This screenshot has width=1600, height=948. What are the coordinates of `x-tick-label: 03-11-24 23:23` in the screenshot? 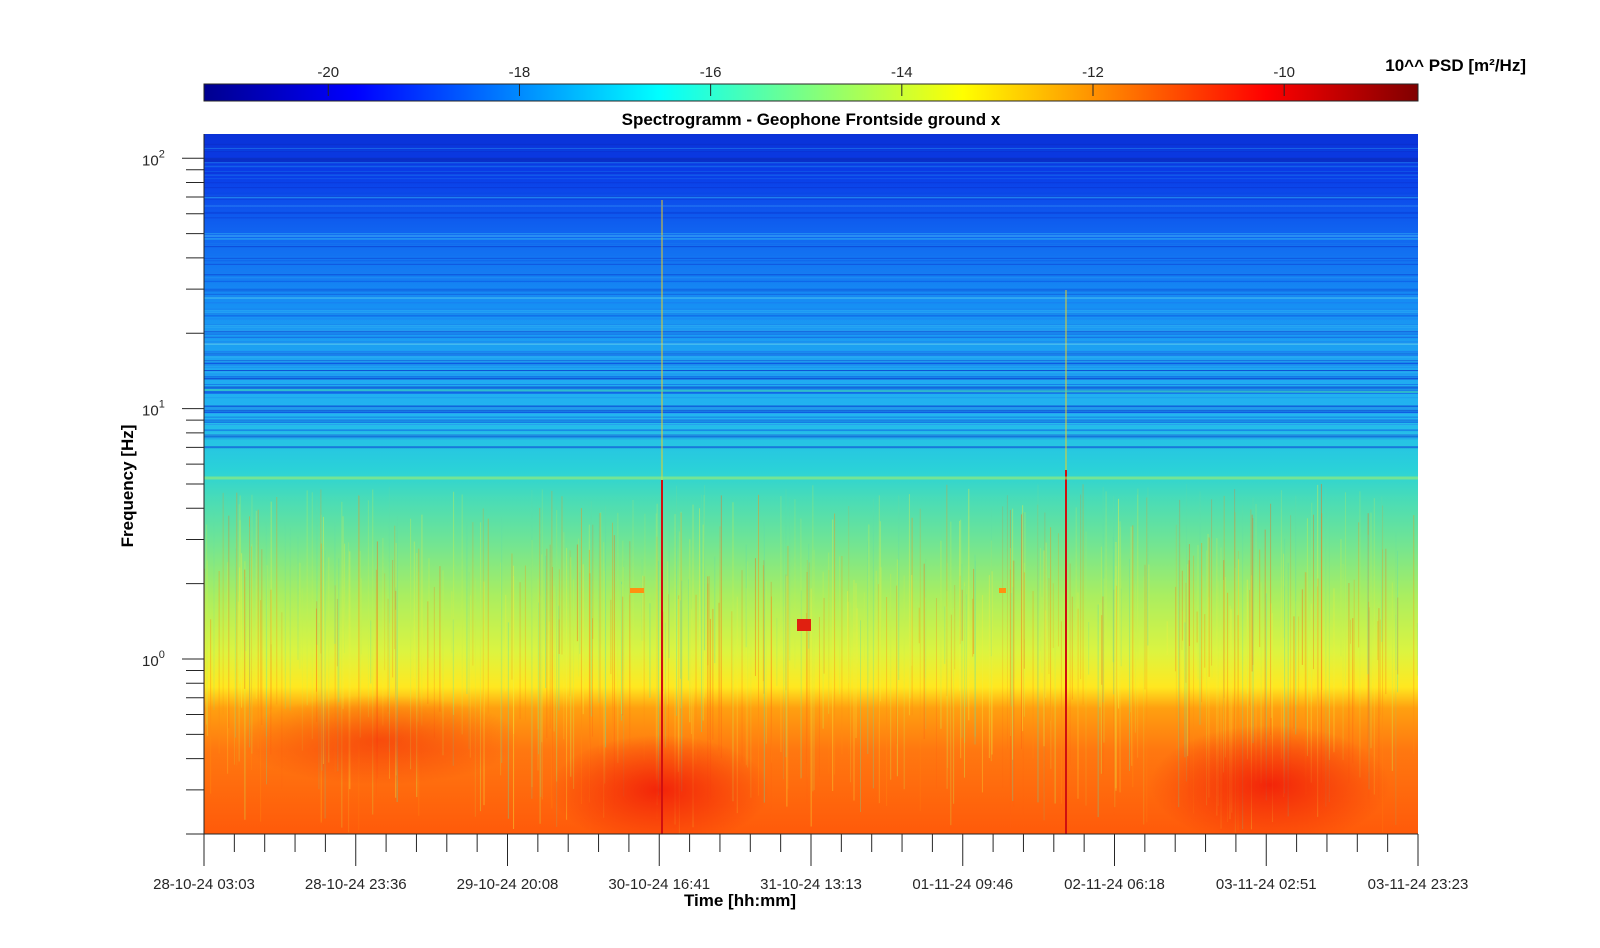 It's located at (1418, 884).